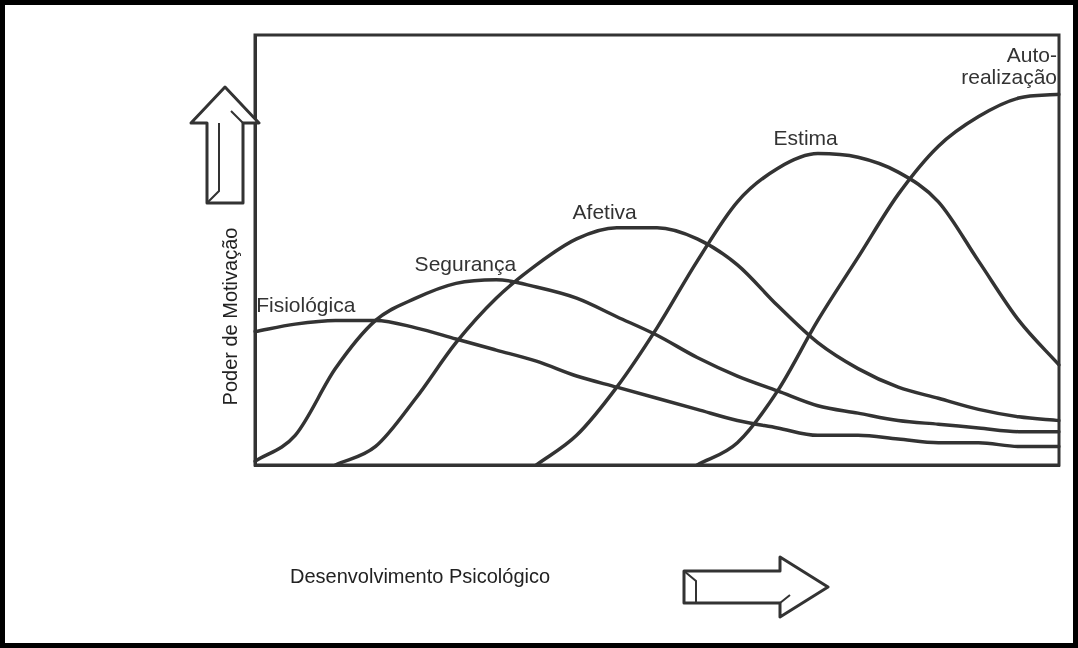 Image resolution: width=1078 pixels, height=648 pixels. Describe the element at coordinates (230, 317) in the screenshot. I see `y-axis-title: Poder de Motivação` at that location.